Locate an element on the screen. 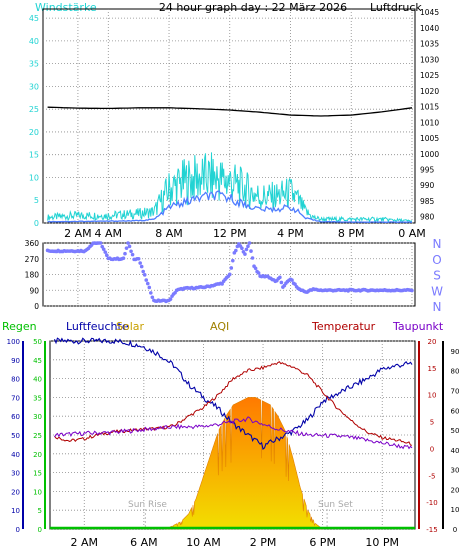  temperature-y-tick-label: 0 is located at coordinates (432, 449).